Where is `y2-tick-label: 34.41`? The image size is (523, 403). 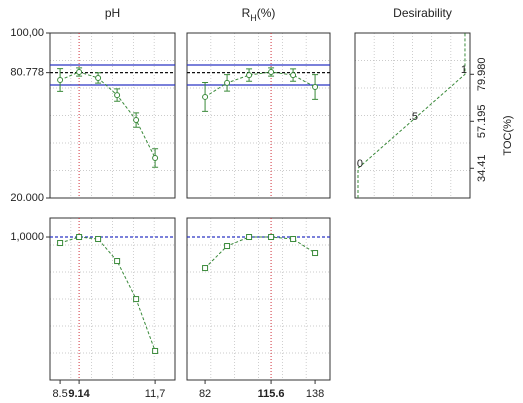
y2-tick-label: 34.41 is located at coordinates (482, 169).